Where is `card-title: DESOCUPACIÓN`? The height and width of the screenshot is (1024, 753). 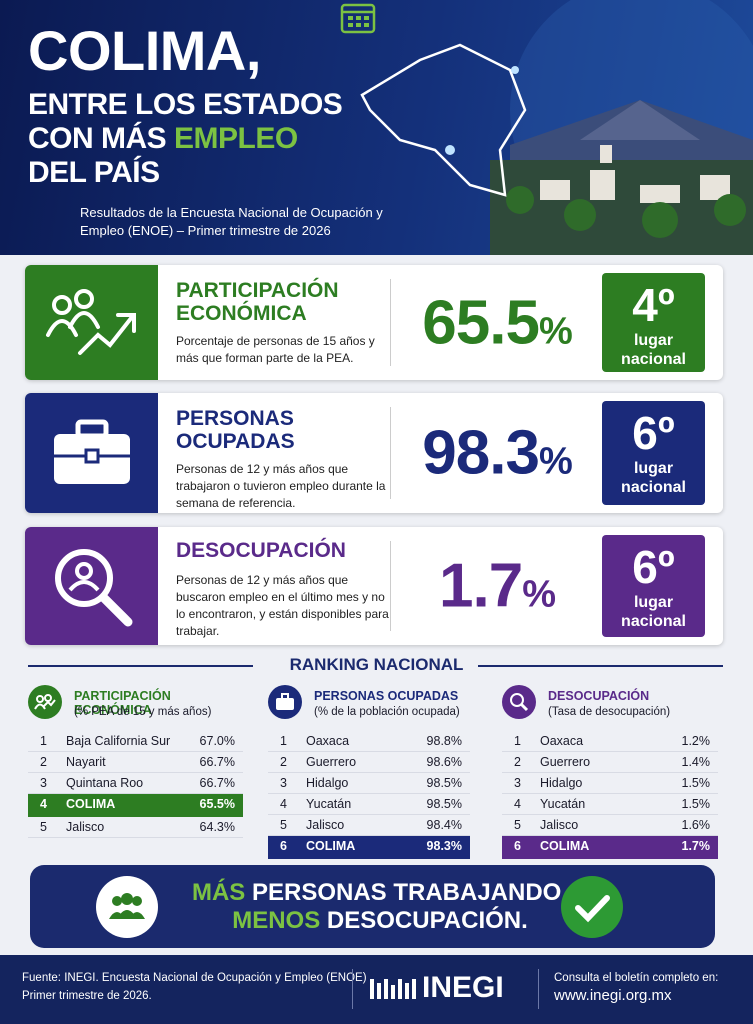
card-title: DESOCUPACIÓN is located at coordinates (261, 550).